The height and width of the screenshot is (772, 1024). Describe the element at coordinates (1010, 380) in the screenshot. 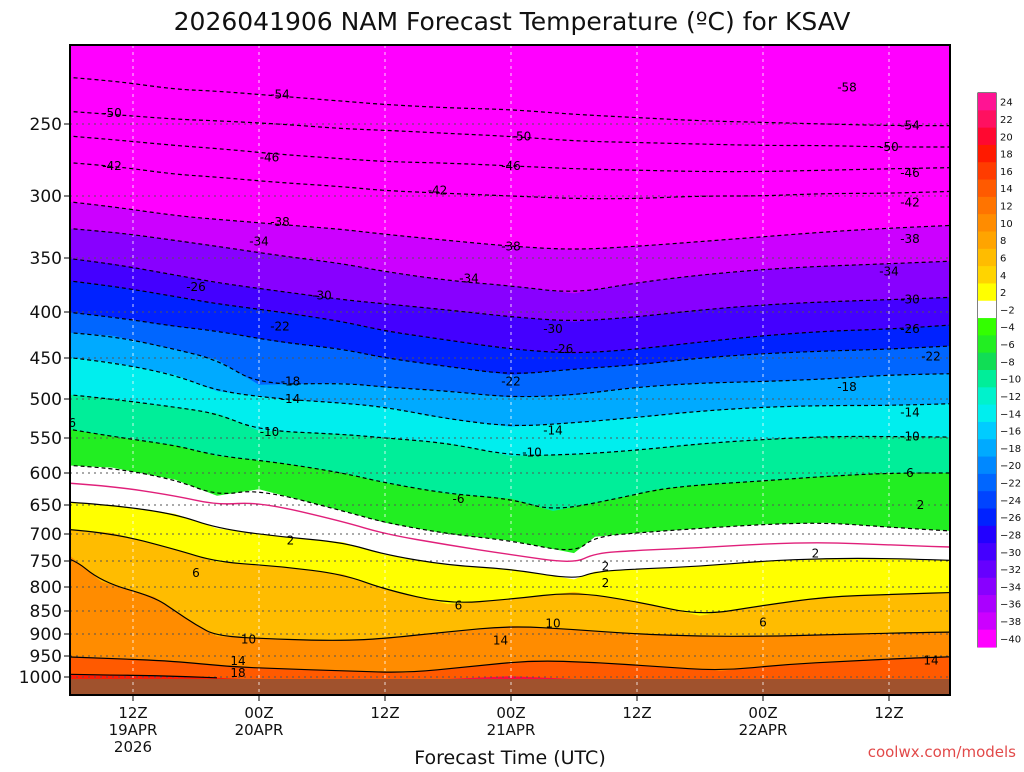

I see `legend-label: −10` at that location.